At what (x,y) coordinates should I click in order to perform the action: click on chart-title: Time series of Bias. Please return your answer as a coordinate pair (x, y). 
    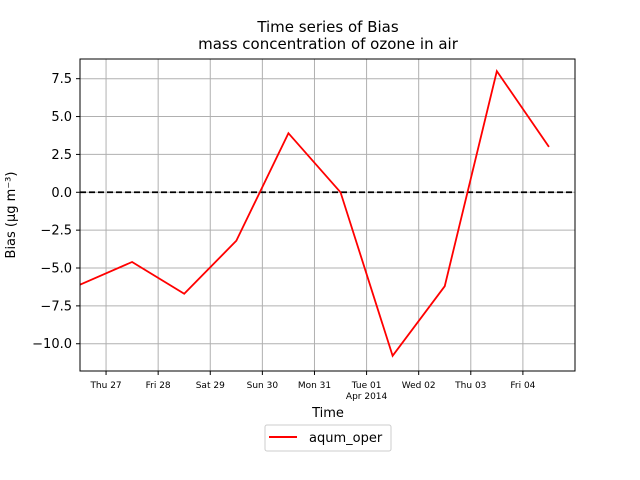
    Looking at the image, I should click on (327, 27).